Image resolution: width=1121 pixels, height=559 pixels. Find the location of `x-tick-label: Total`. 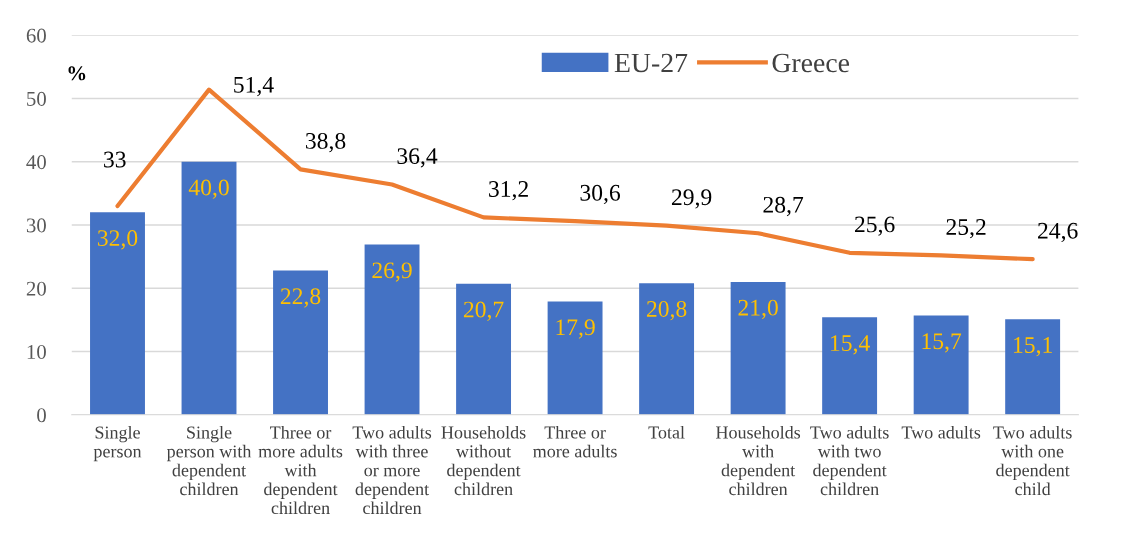

x-tick-label: Total is located at coordinates (666, 432).